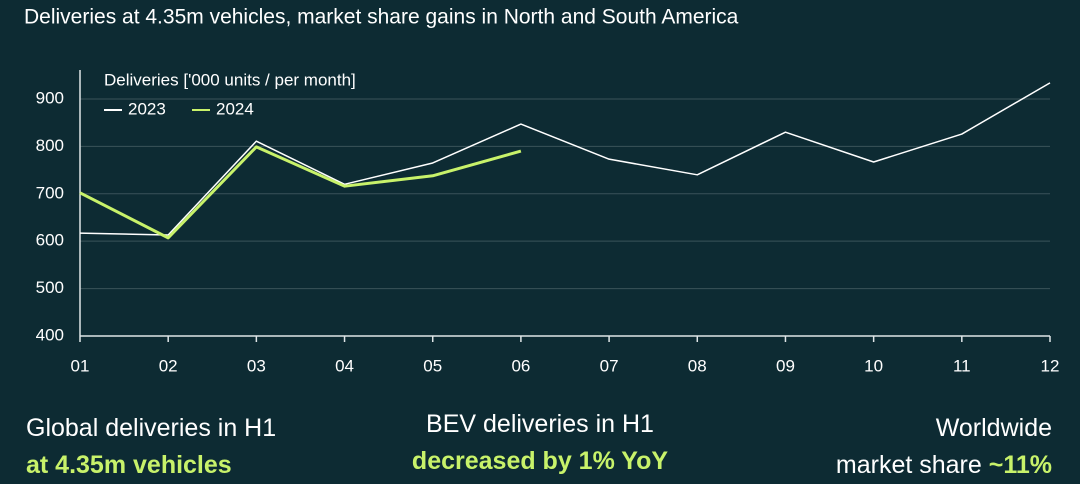  What do you see at coordinates (168, 365) in the screenshot?
I see `x-tick-label: 02` at bounding box center [168, 365].